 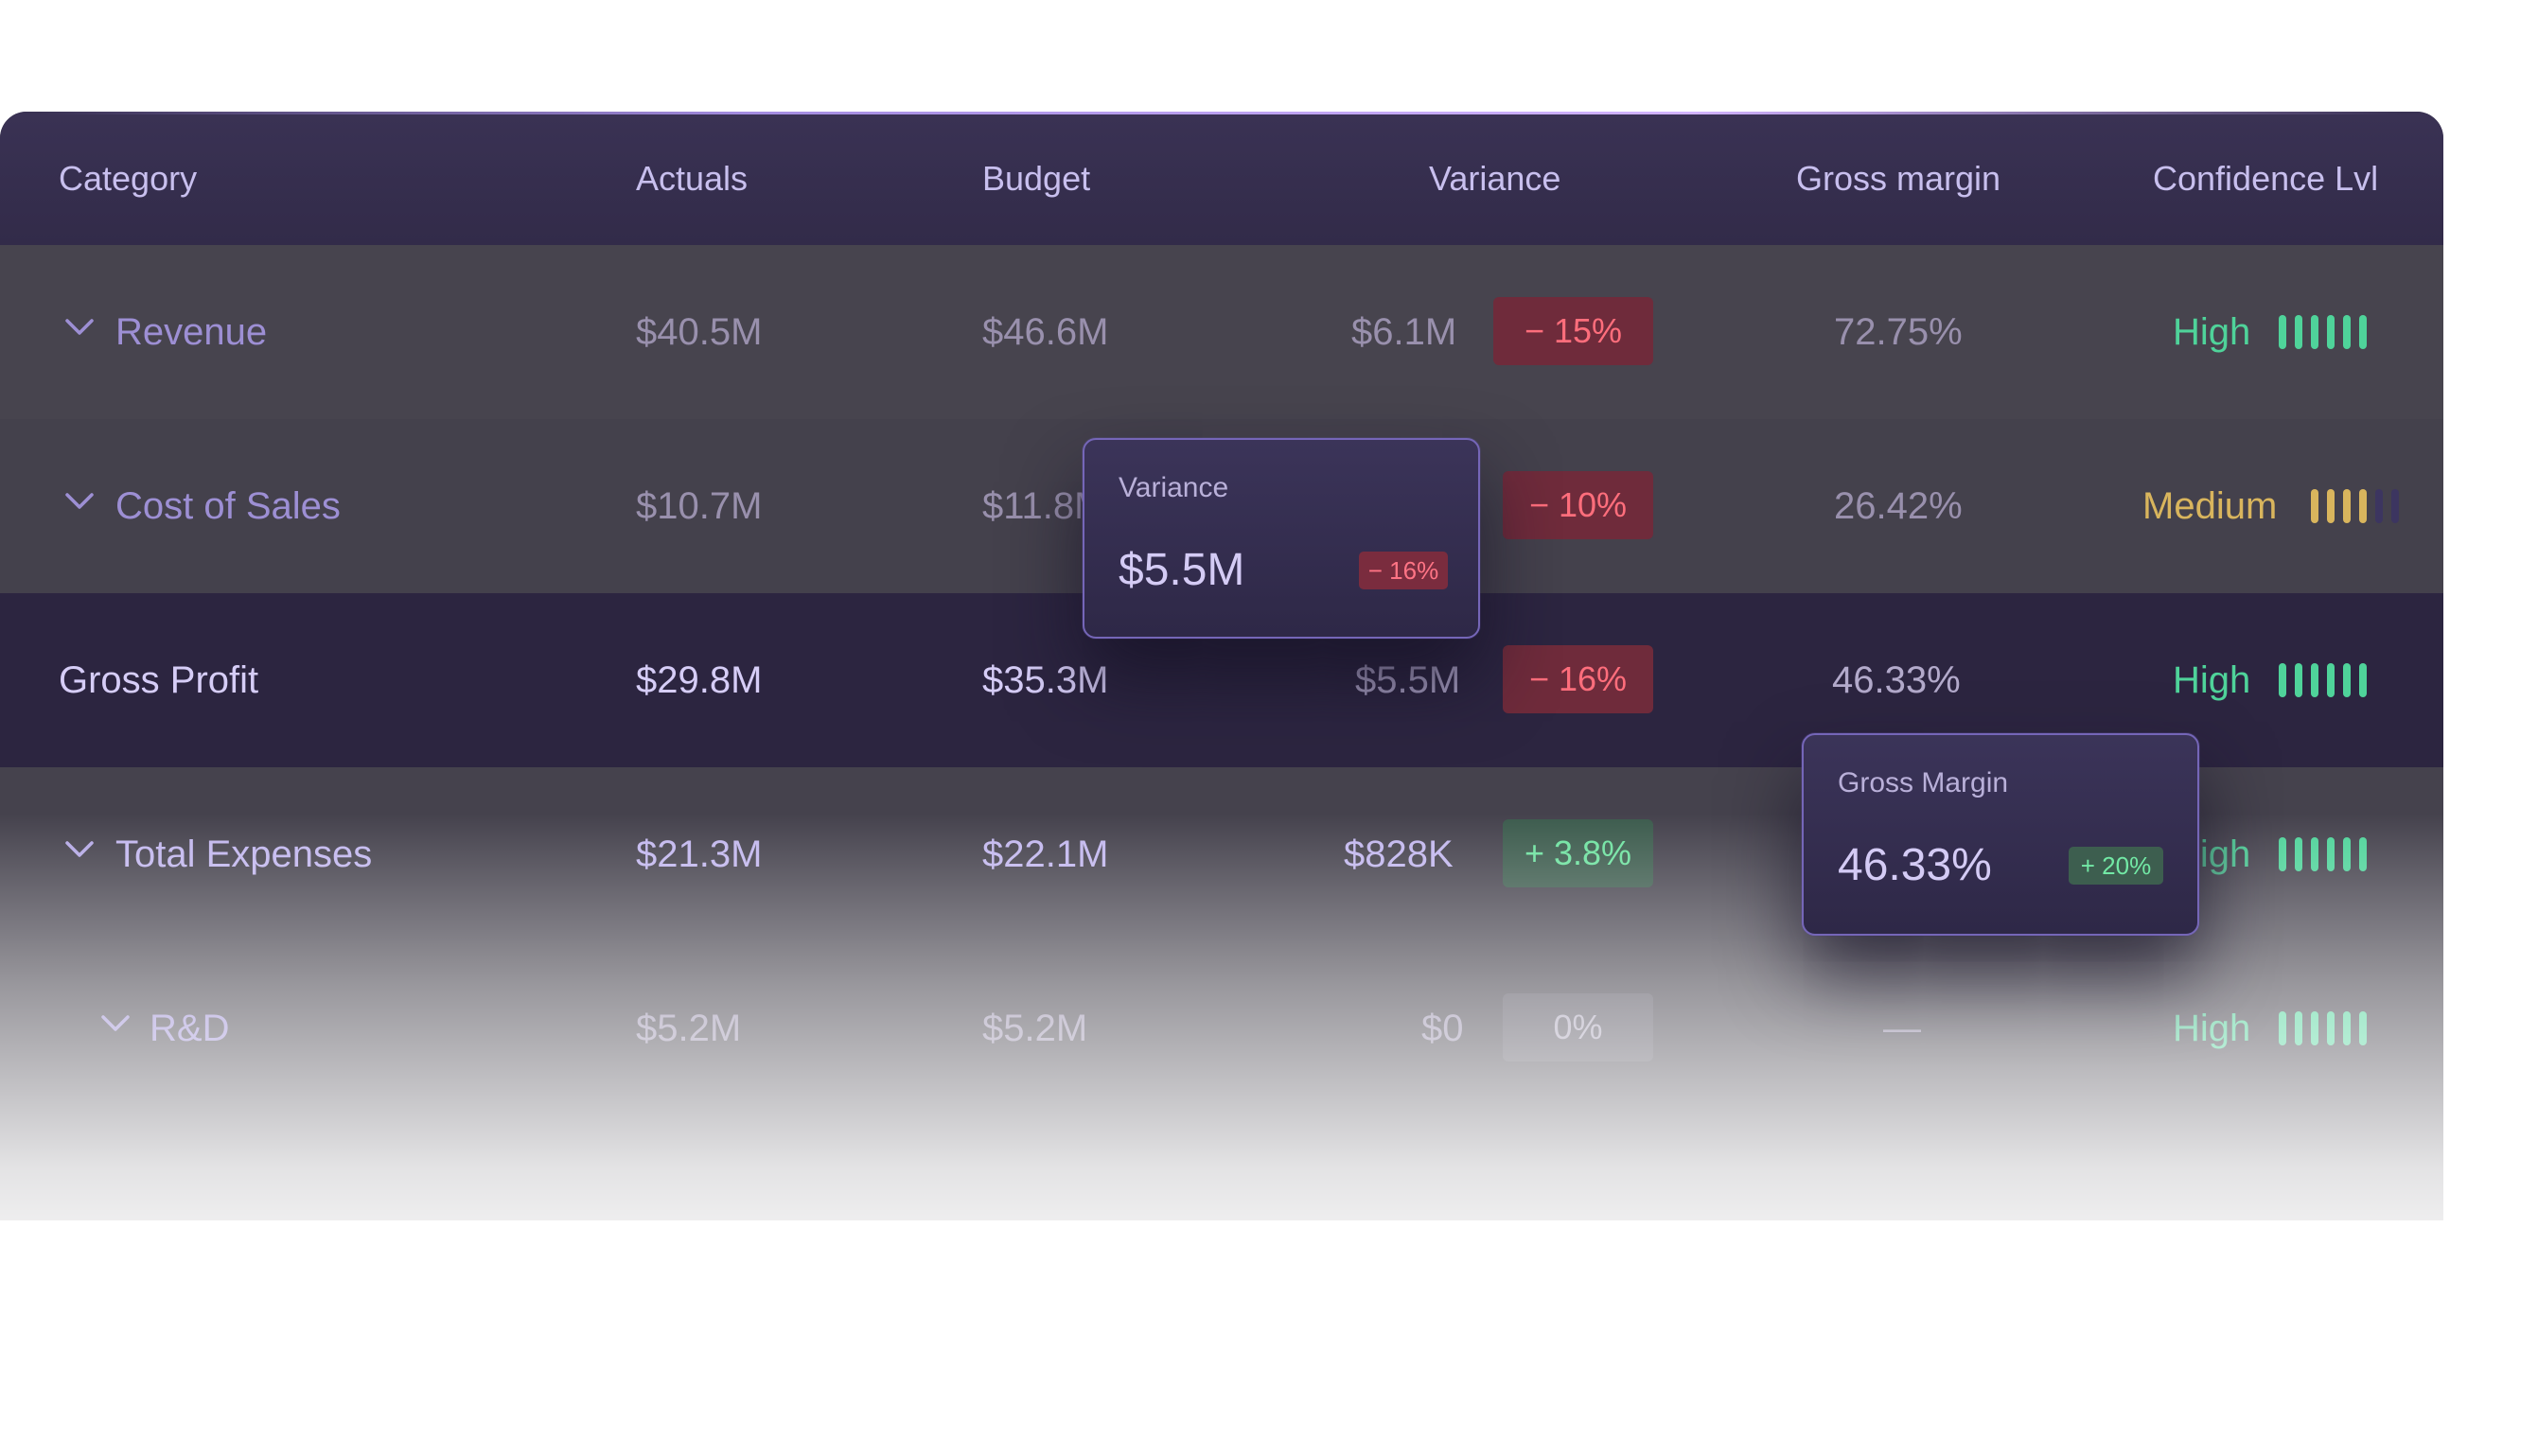 I want to click on row-actuals: $5.2M, so click(x=689, y=1028).